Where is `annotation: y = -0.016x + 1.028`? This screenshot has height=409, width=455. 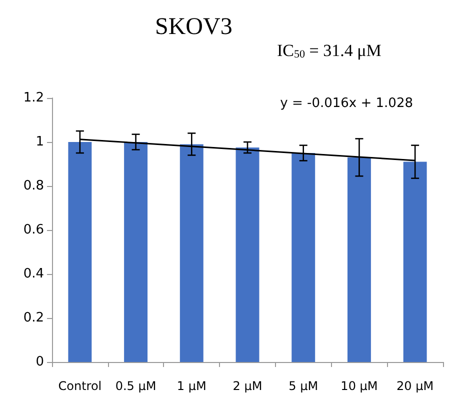
annotation: y = -0.016x + 1.028 is located at coordinates (347, 103).